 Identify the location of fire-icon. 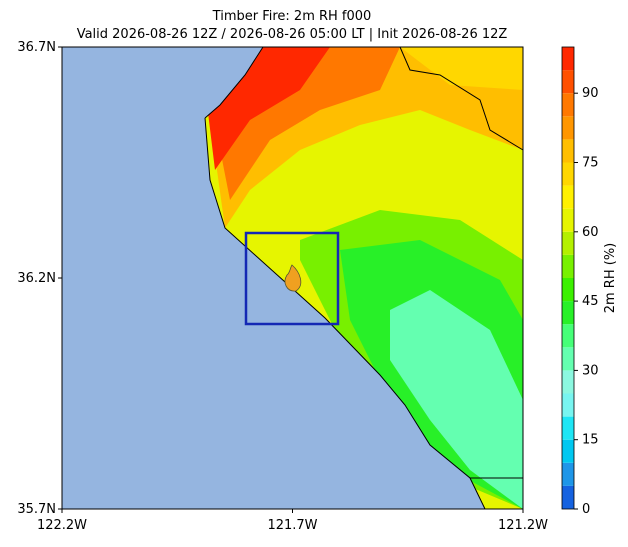
(293, 278).